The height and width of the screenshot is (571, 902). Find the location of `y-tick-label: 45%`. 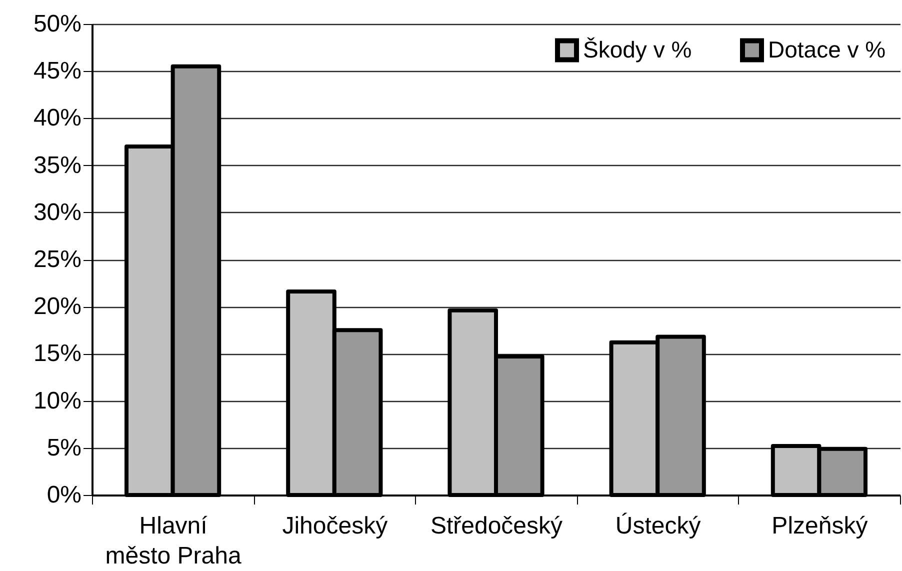

y-tick-label: 45% is located at coordinates (57, 71).